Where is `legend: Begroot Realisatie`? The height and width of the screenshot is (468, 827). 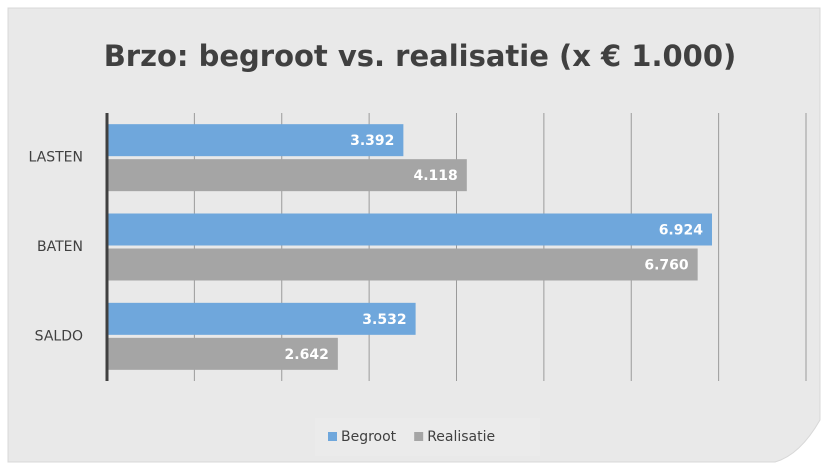
legend: Begroot Realisatie is located at coordinates (427, 437).